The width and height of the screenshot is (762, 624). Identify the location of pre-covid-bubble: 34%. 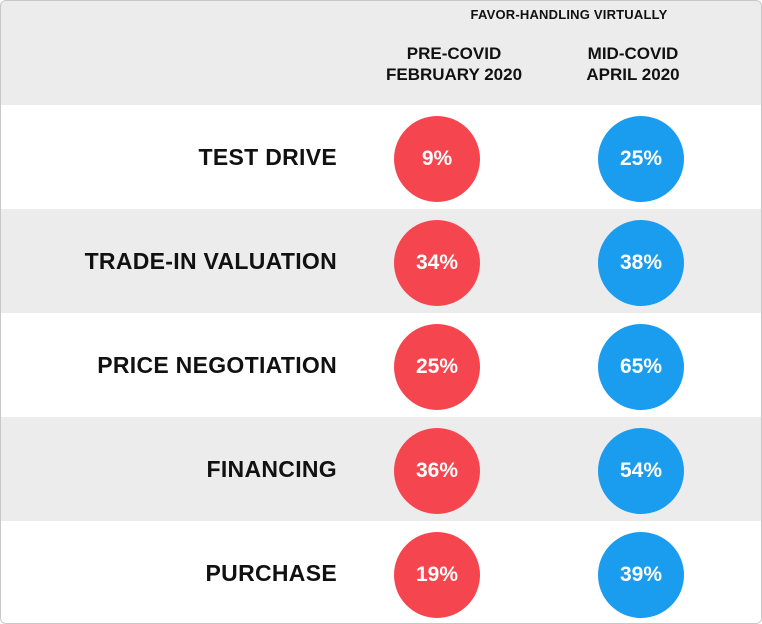
(437, 263).